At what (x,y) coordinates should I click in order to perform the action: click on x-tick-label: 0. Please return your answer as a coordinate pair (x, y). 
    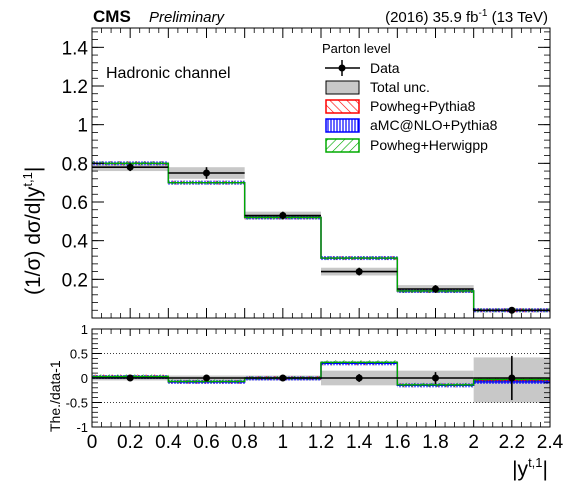
    Looking at the image, I should click on (92, 442).